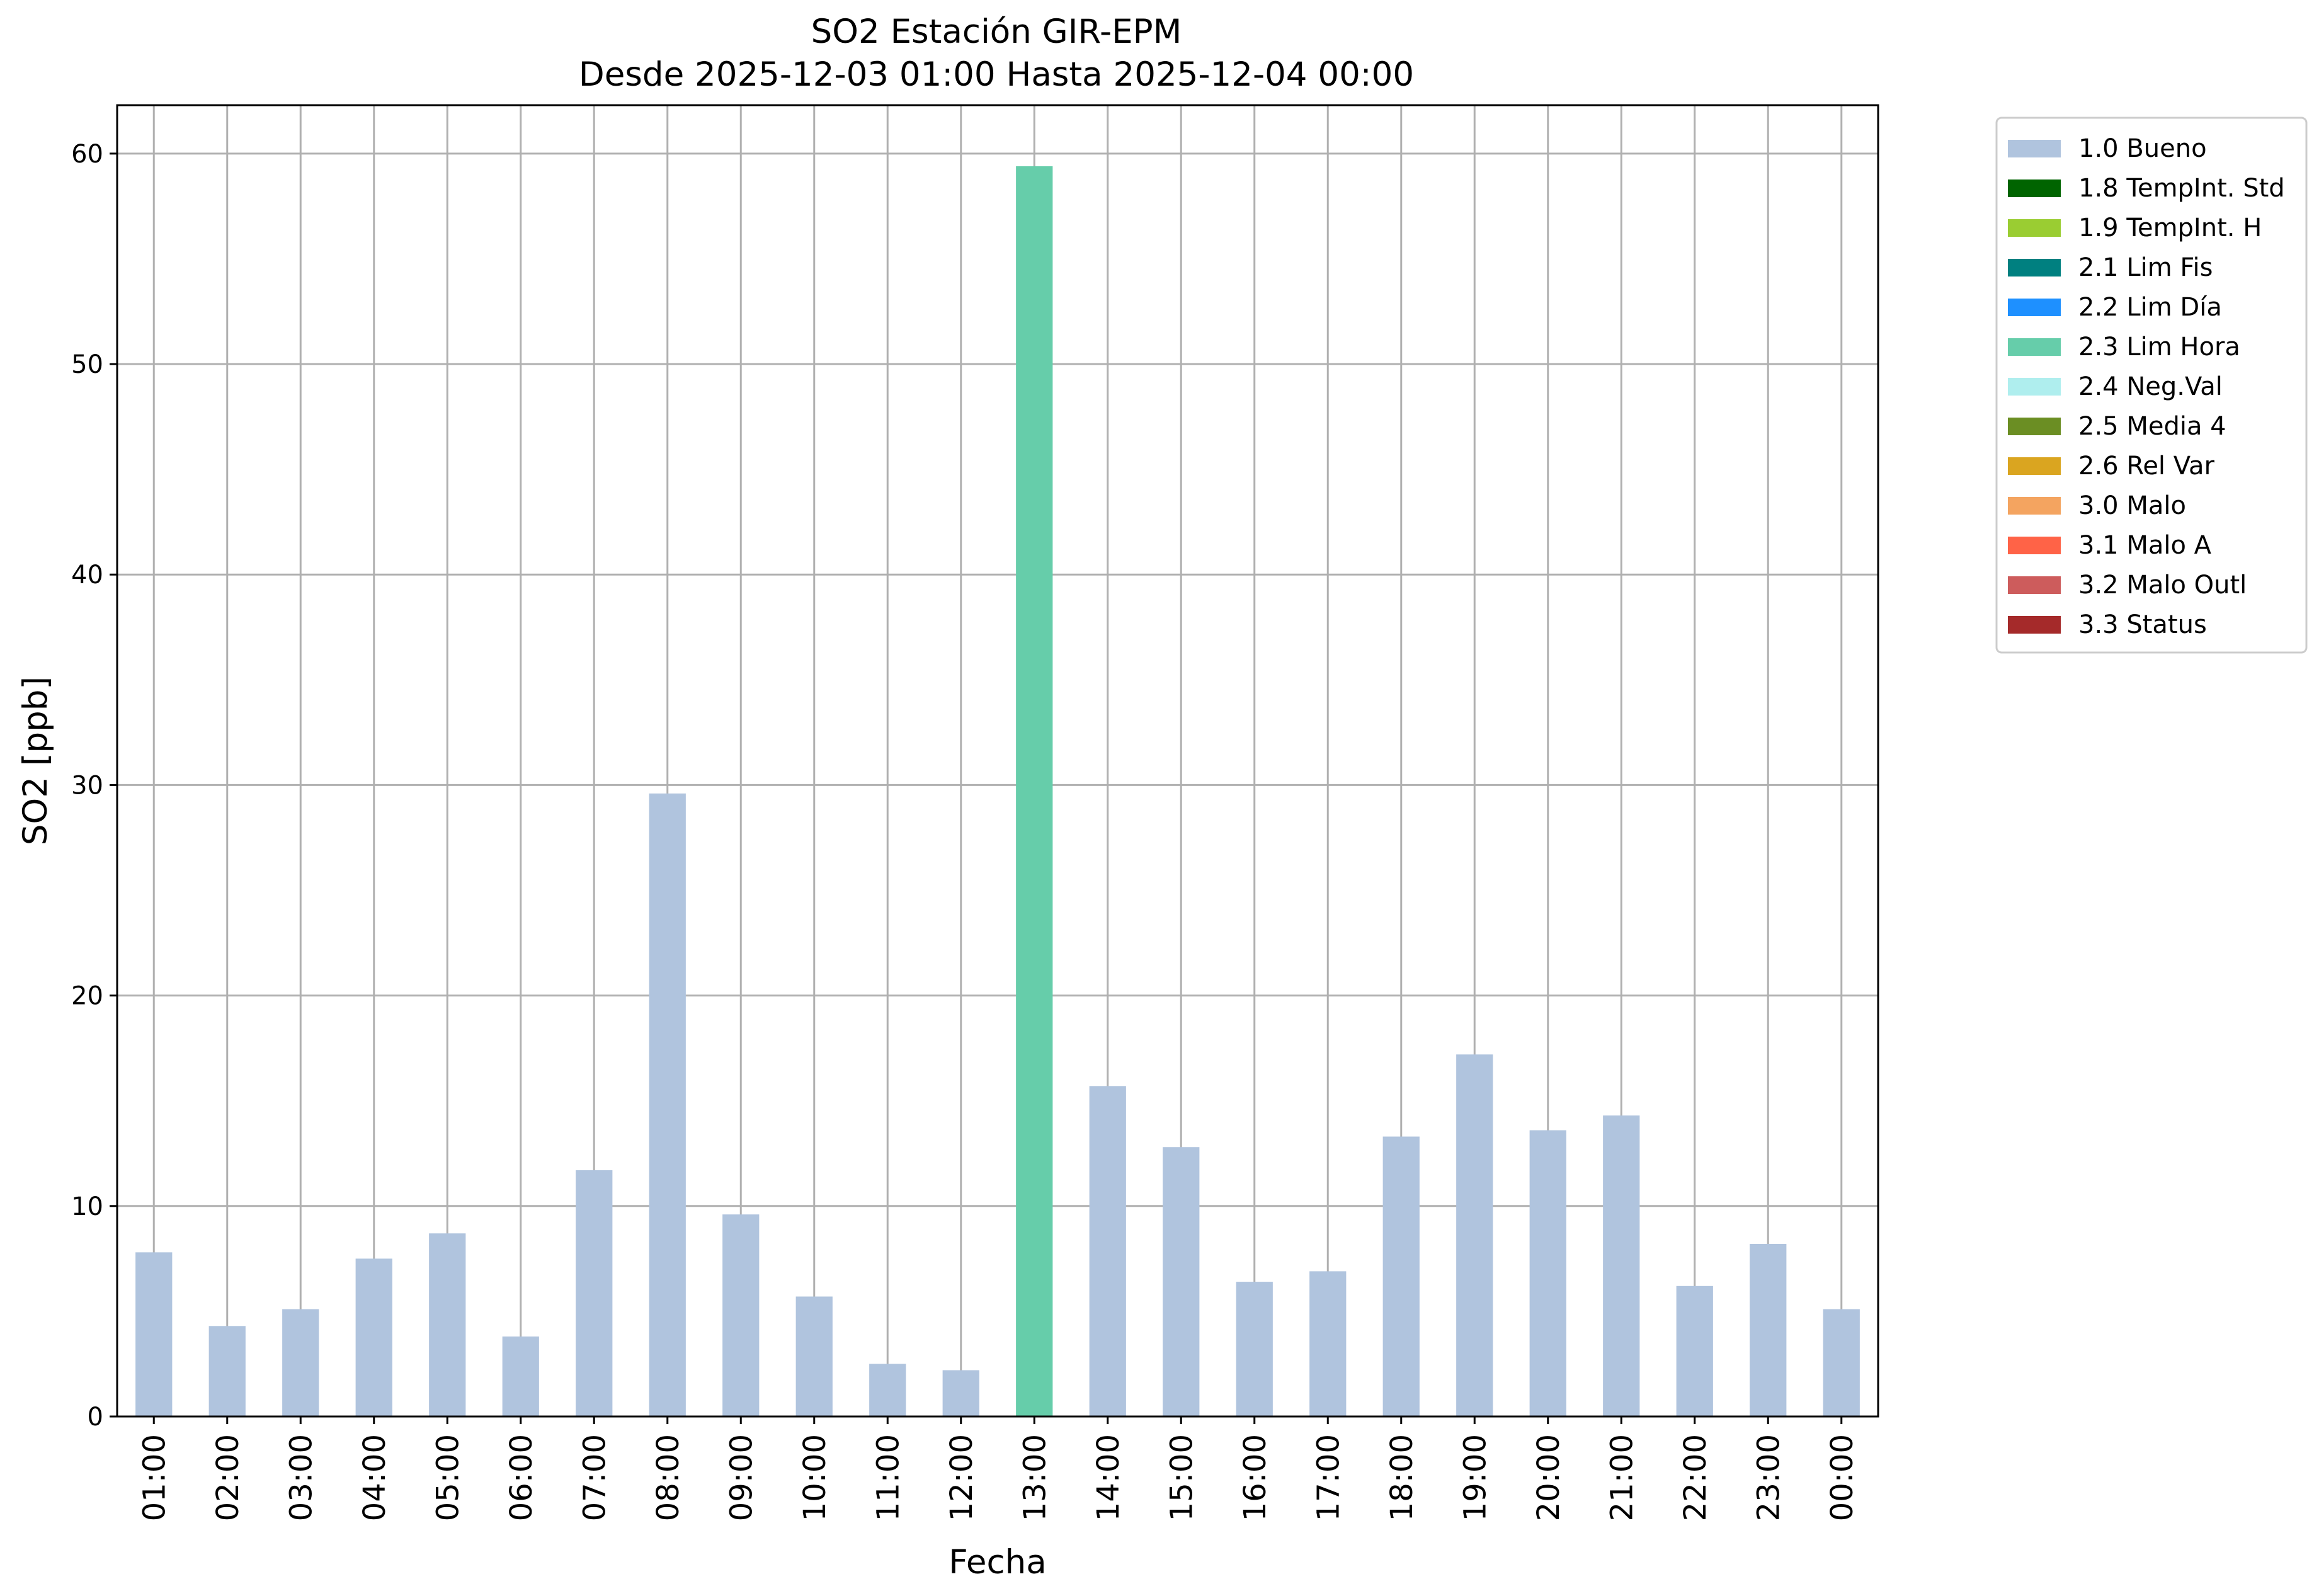 This screenshot has width=2319, height=1596. Describe the element at coordinates (374, 1477) in the screenshot. I see `x-tick-label: 04:00` at that location.